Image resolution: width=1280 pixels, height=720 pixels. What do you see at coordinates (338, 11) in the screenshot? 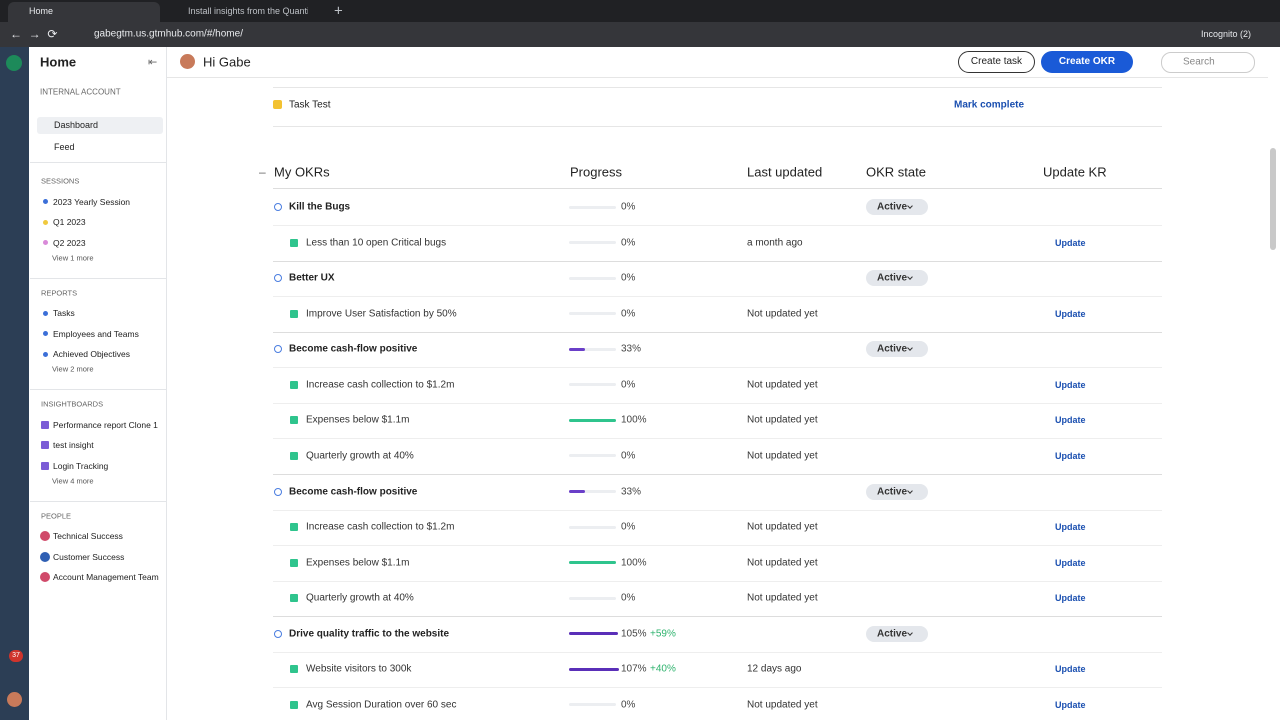
I see `new-tab: +` at bounding box center [338, 11].